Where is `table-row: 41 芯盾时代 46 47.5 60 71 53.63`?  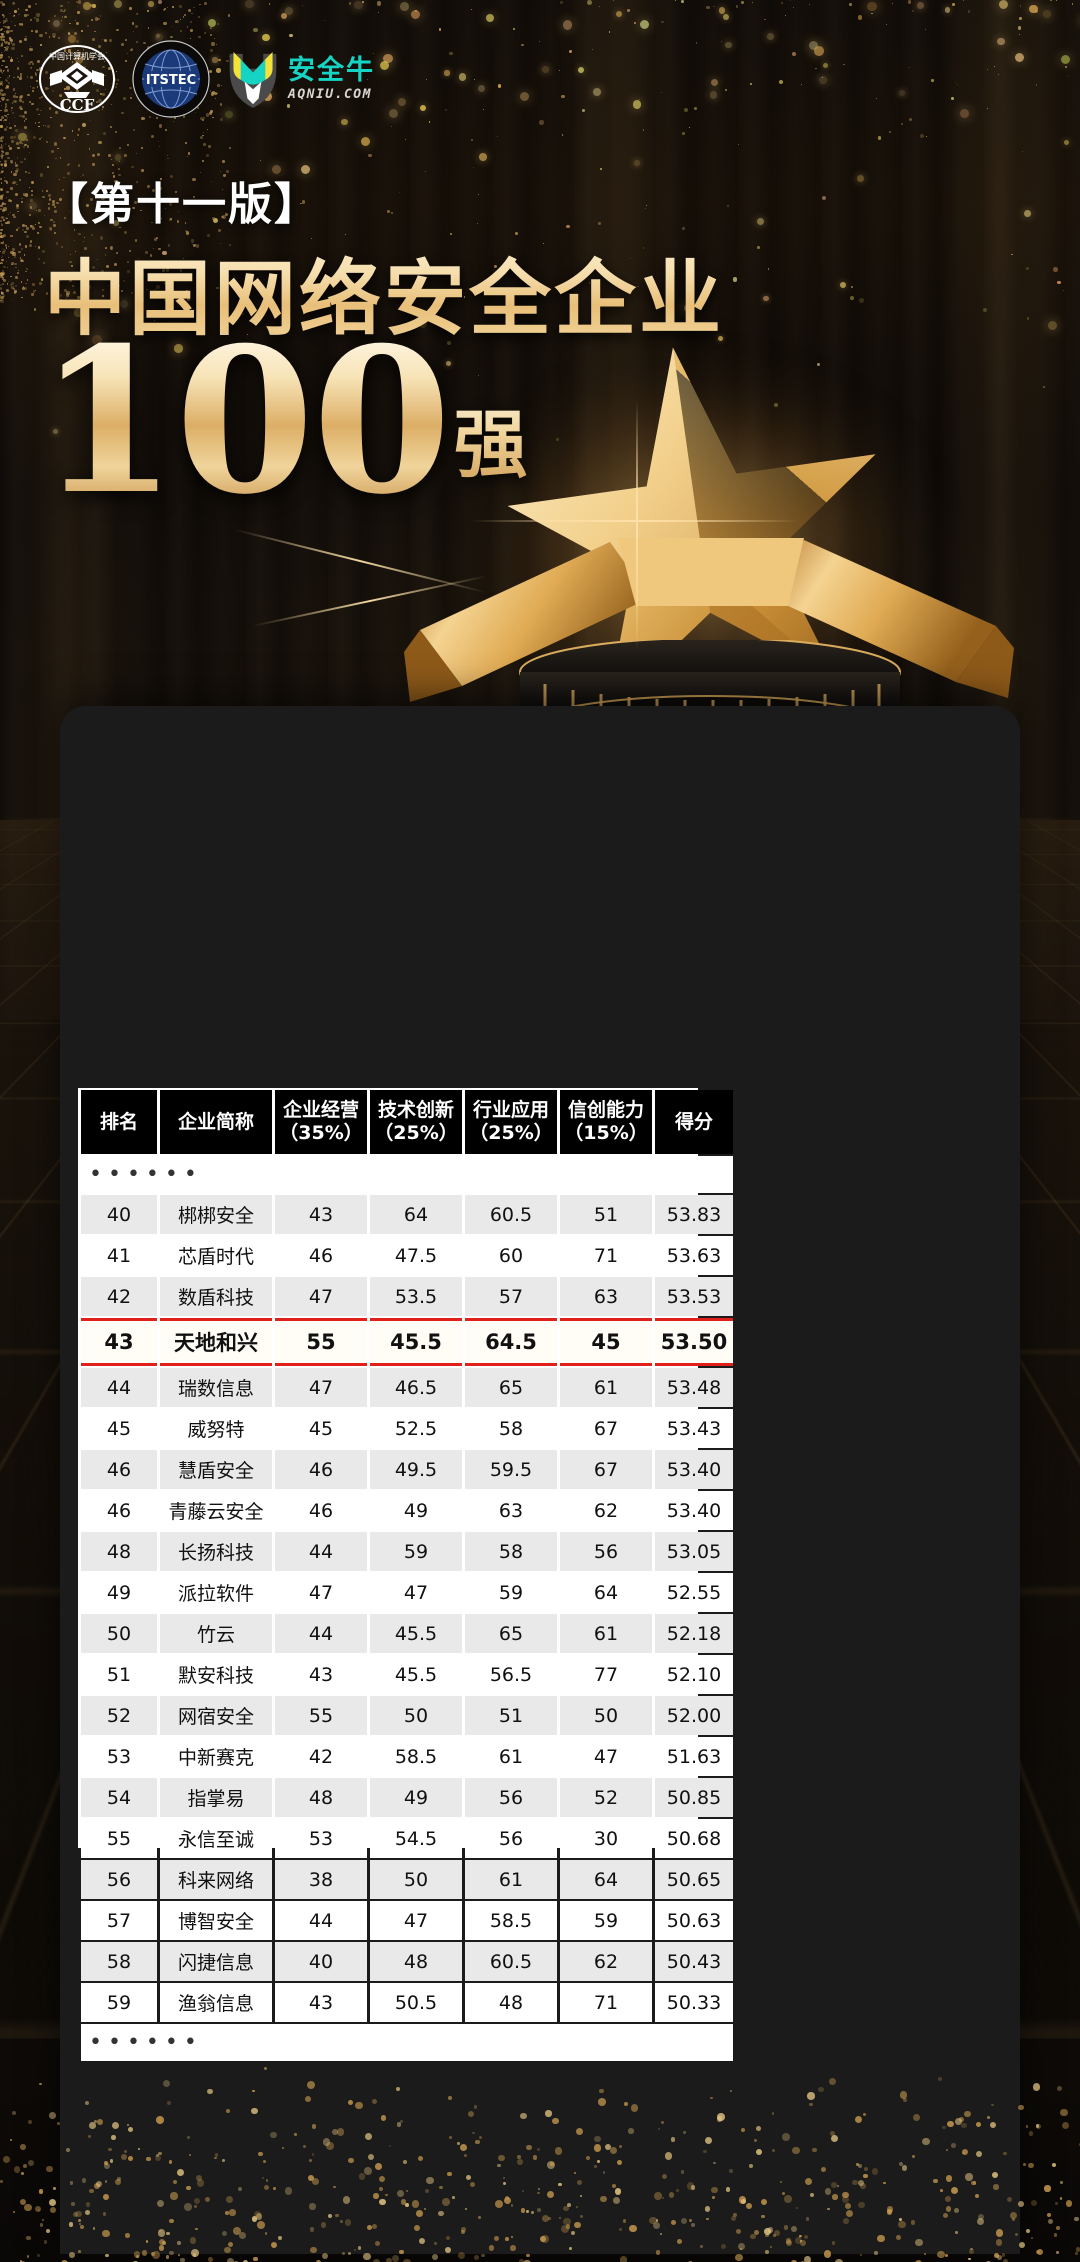 table-row: 41 芯盾时代 46 47.5 60 71 53.63 is located at coordinates (407, 1256).